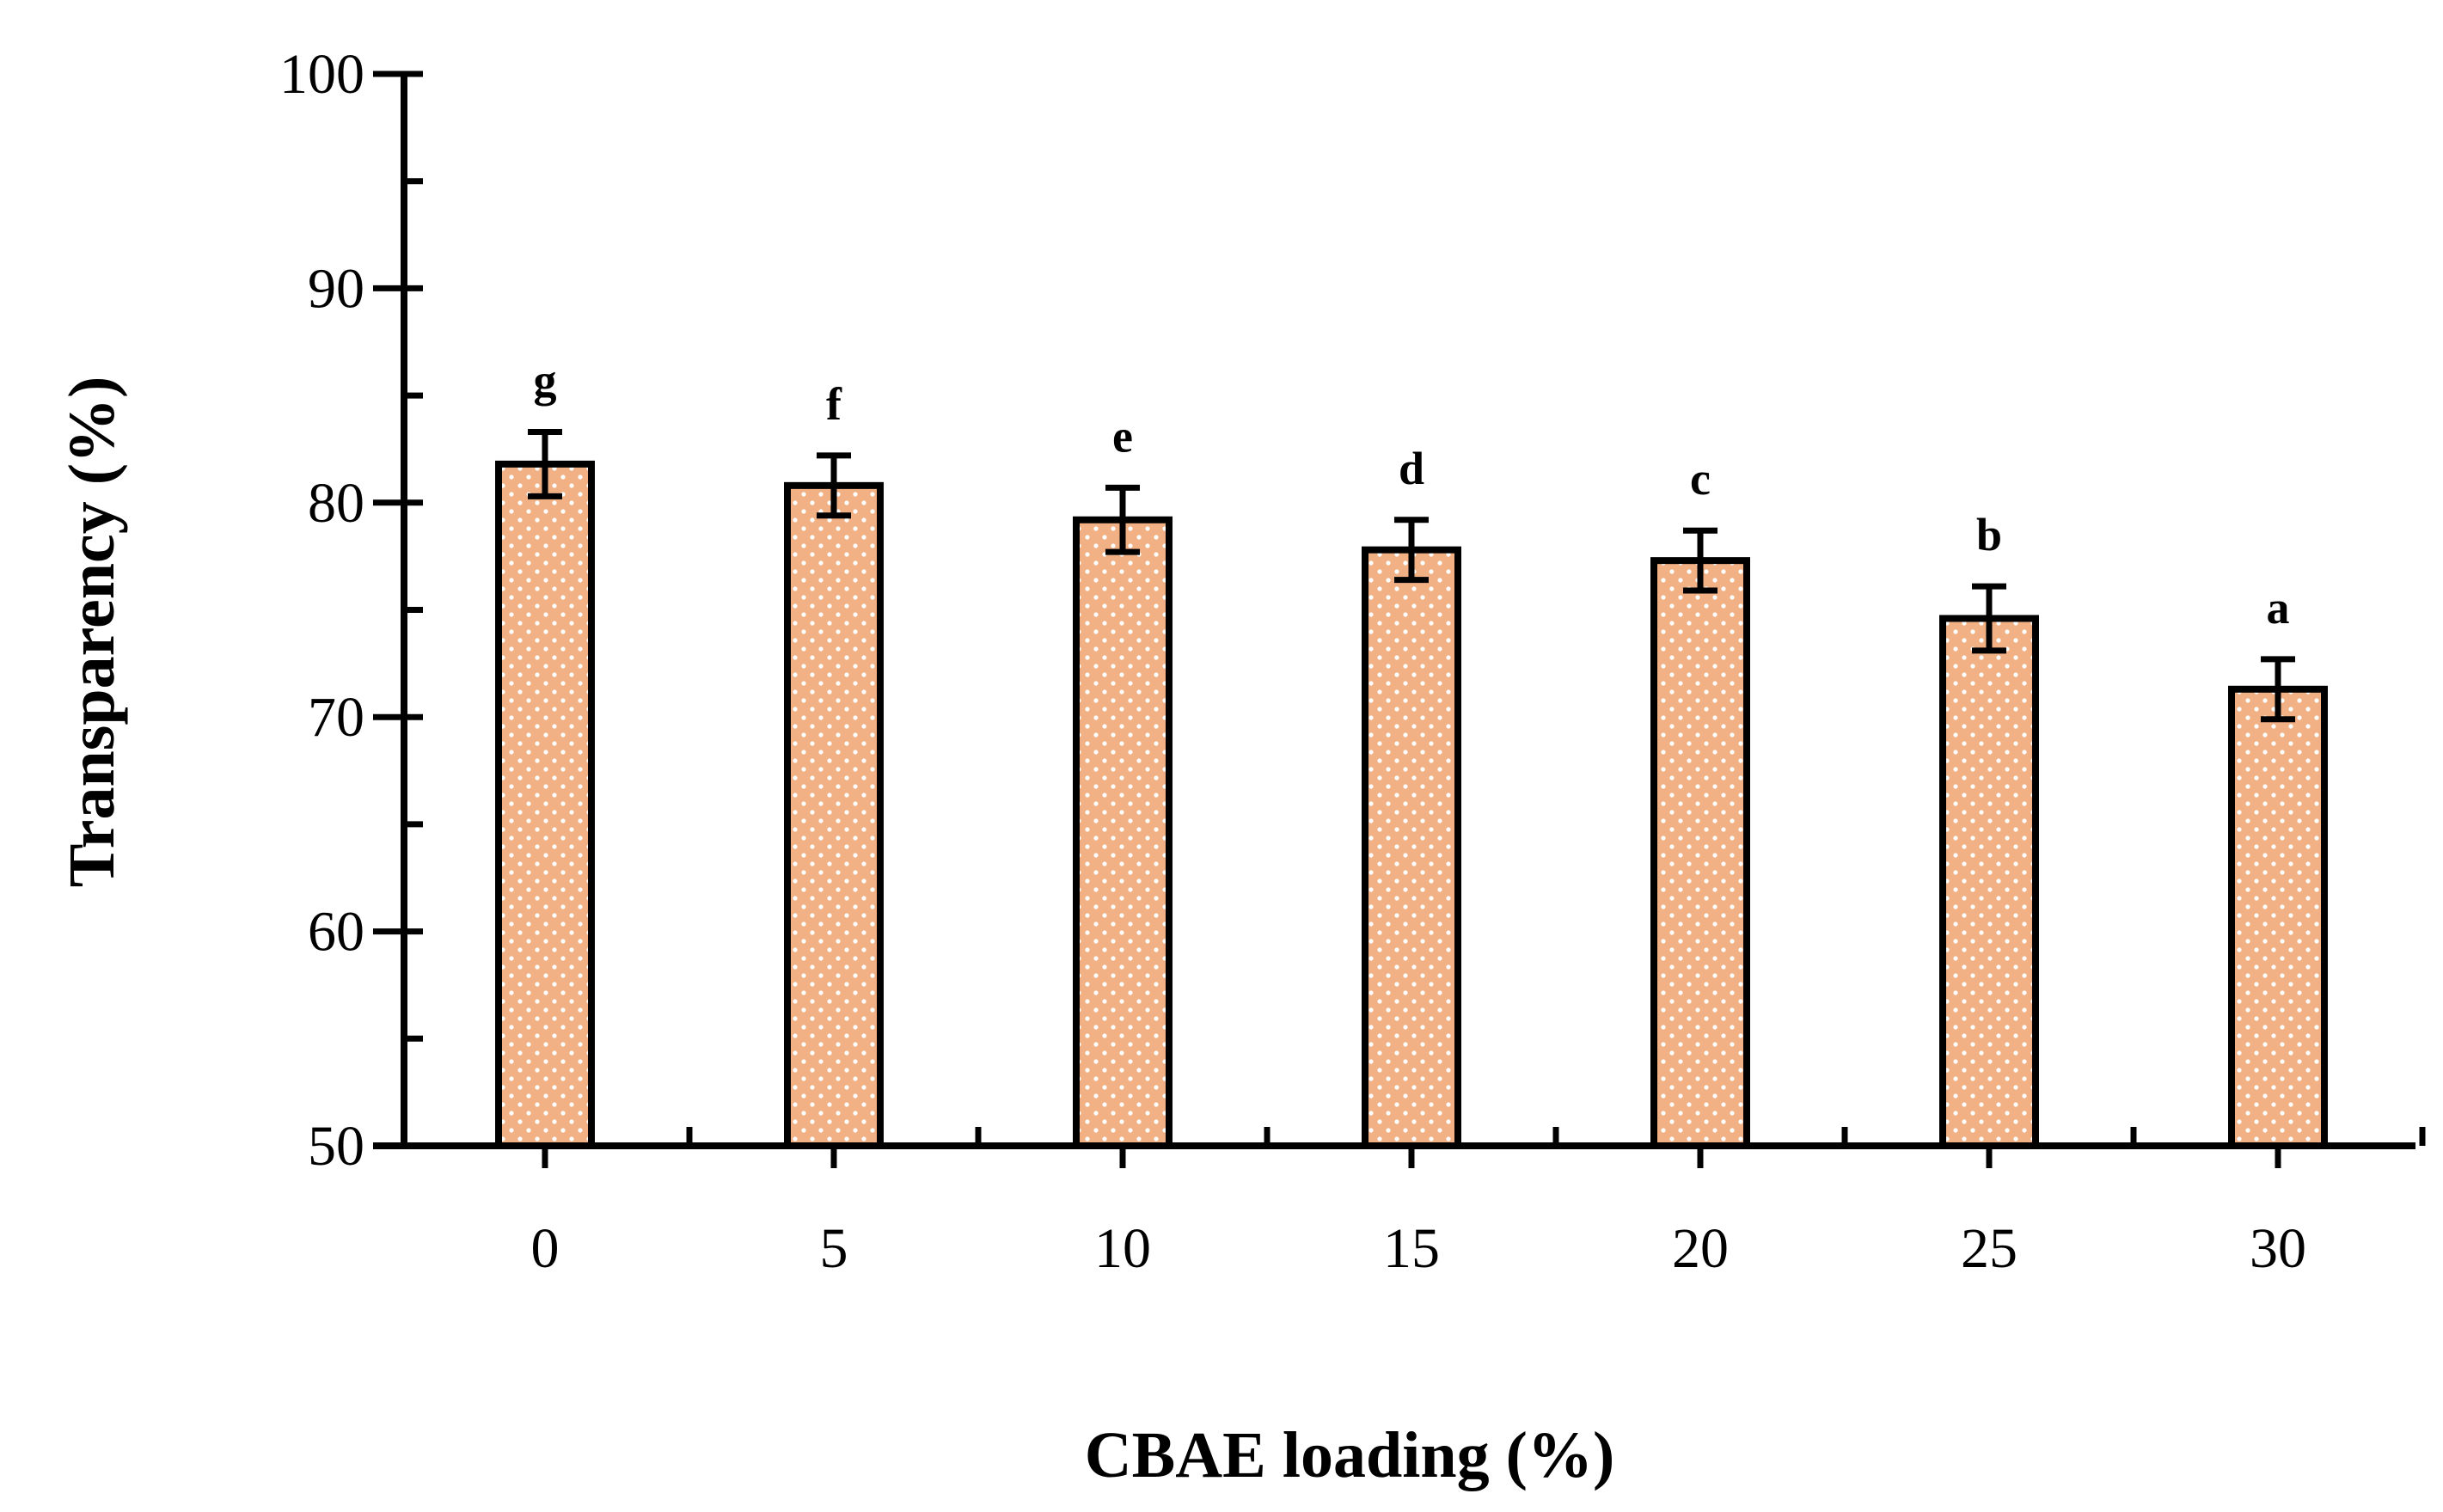  I want to click on y-axis-title: Transparency (%), so click(92, 632).